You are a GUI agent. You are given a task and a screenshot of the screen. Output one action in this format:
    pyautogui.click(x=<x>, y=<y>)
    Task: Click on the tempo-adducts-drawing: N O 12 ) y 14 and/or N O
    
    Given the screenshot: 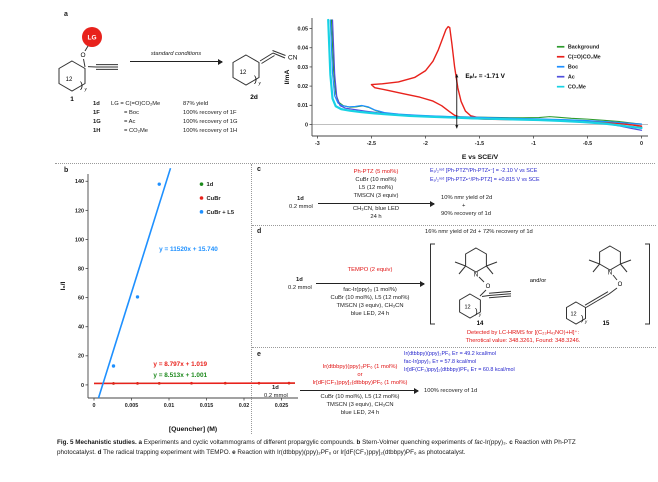 What is the action you would take?
    pyautogui.click(x=540, y=285)
    